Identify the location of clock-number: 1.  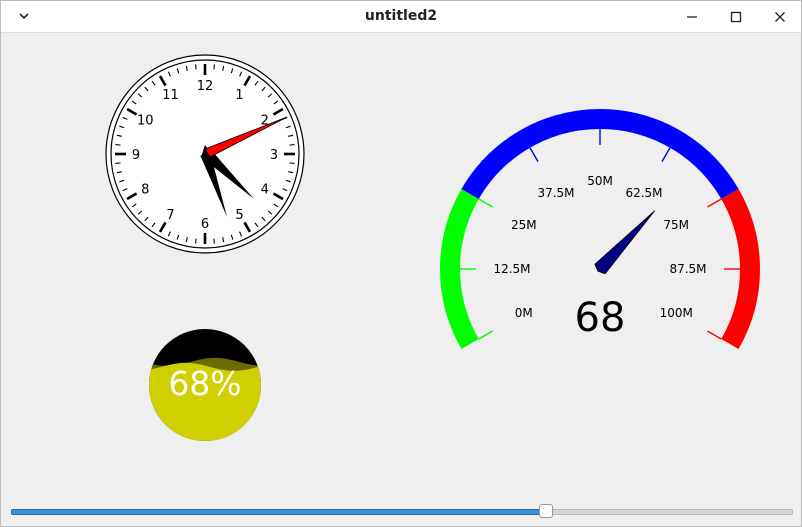
(239, 95).